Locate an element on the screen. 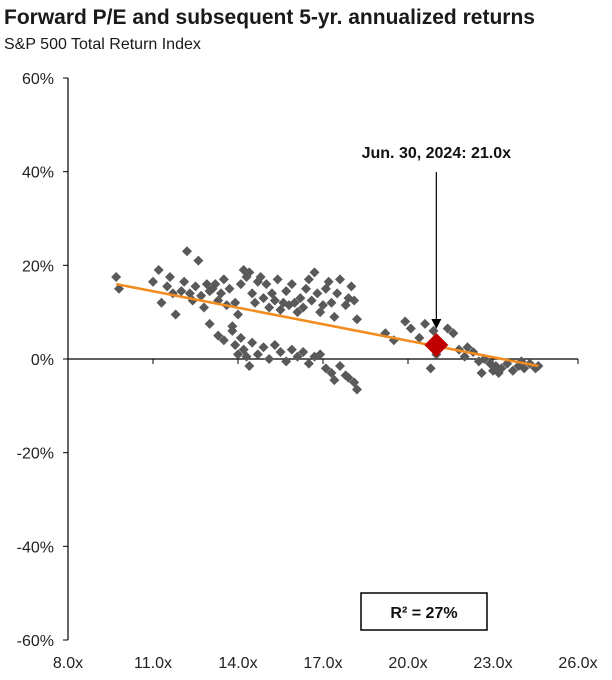 The height and width of the screenshot is (680, 612). y-tick-label: 20% is located at coordinates (38, 266).